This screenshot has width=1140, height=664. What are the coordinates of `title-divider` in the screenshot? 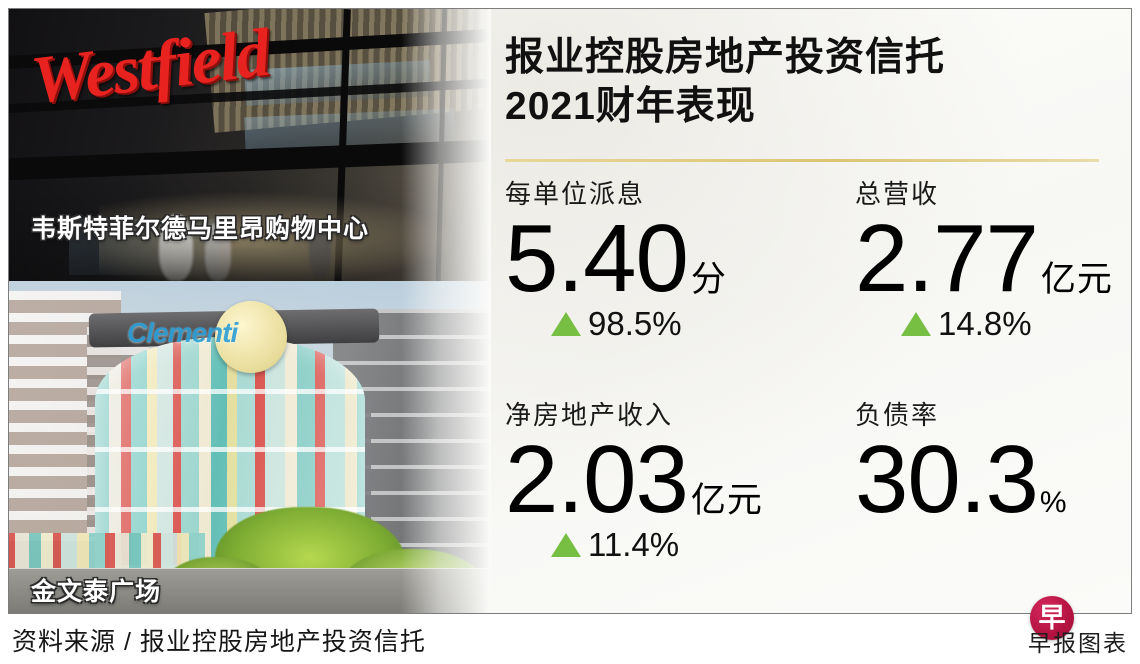 It's located at (802, 160).